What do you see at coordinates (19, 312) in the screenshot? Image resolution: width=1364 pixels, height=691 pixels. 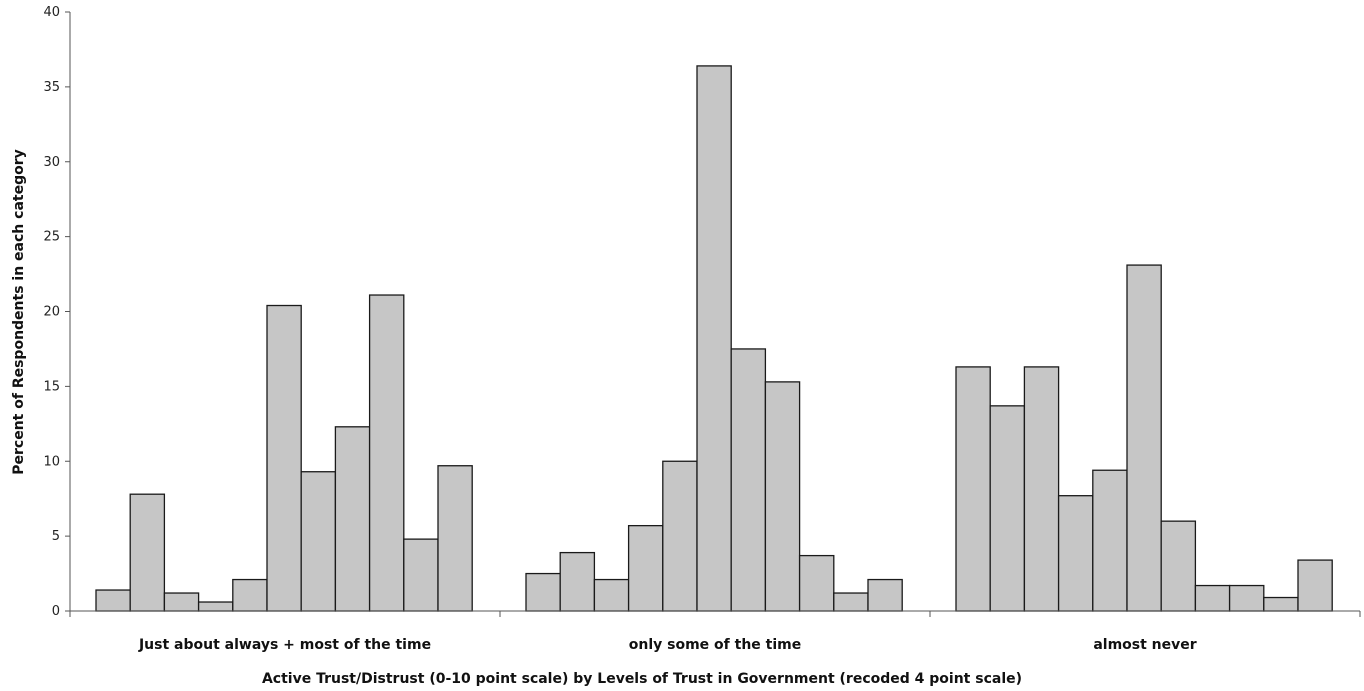 I see `y-axis-title: Percent of Respondents in each category` at bounding box center [19, 312].